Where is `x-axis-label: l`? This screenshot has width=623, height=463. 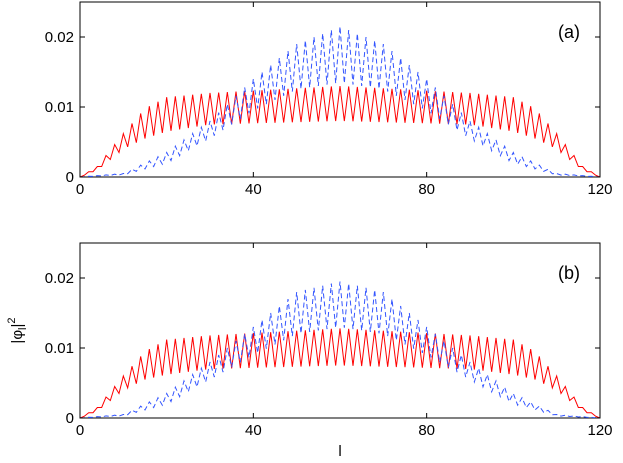 x-axis-label: l is located at coordinates (339, 451).